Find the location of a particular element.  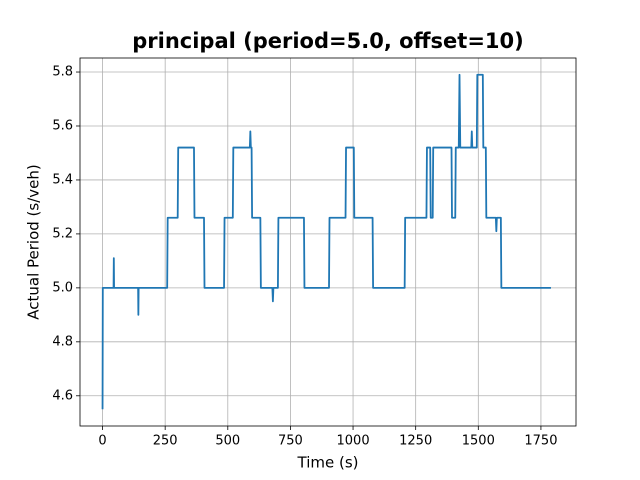

y-tick-label: 5.4 is located at coordinates (62, 179).